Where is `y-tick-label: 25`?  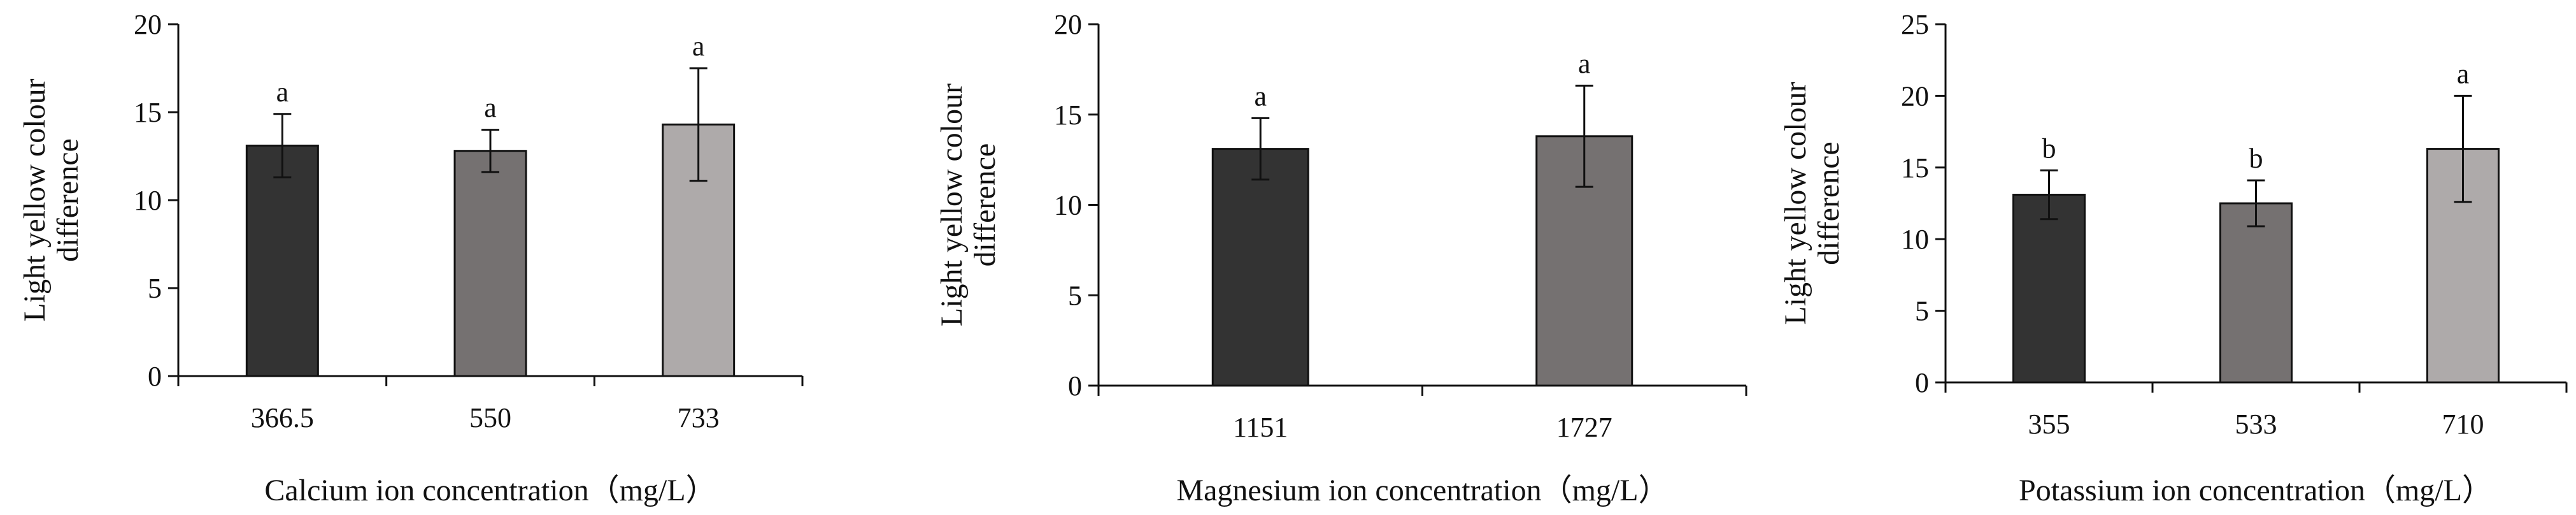 y-tick-label: 25 is located at coordinates (1915, 25).